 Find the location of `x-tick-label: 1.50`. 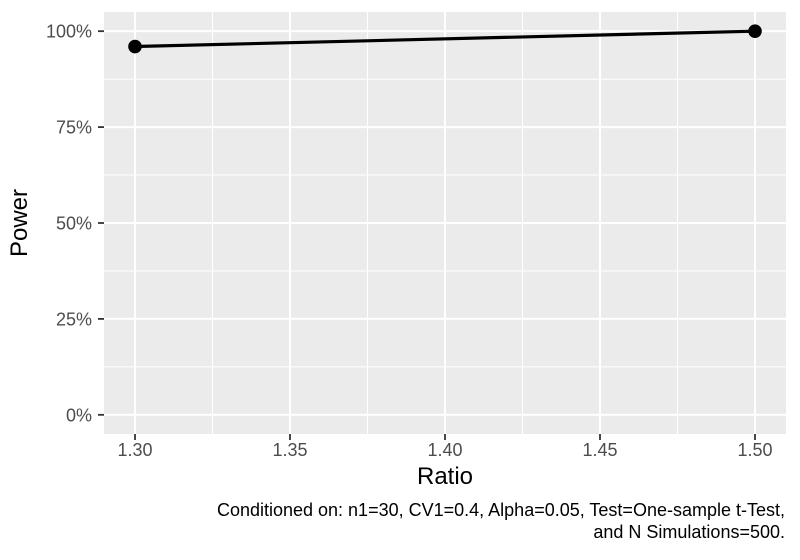

x-tick-label: 1.50 is located at coordinates (754, 450).